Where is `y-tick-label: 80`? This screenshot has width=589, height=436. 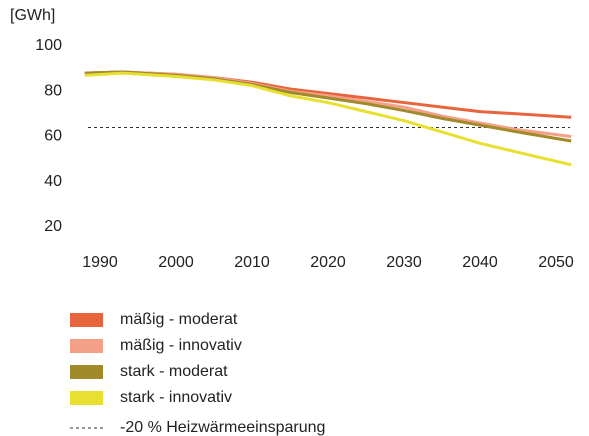
y-tick-label: 80 is located at coordinates (53, 90).